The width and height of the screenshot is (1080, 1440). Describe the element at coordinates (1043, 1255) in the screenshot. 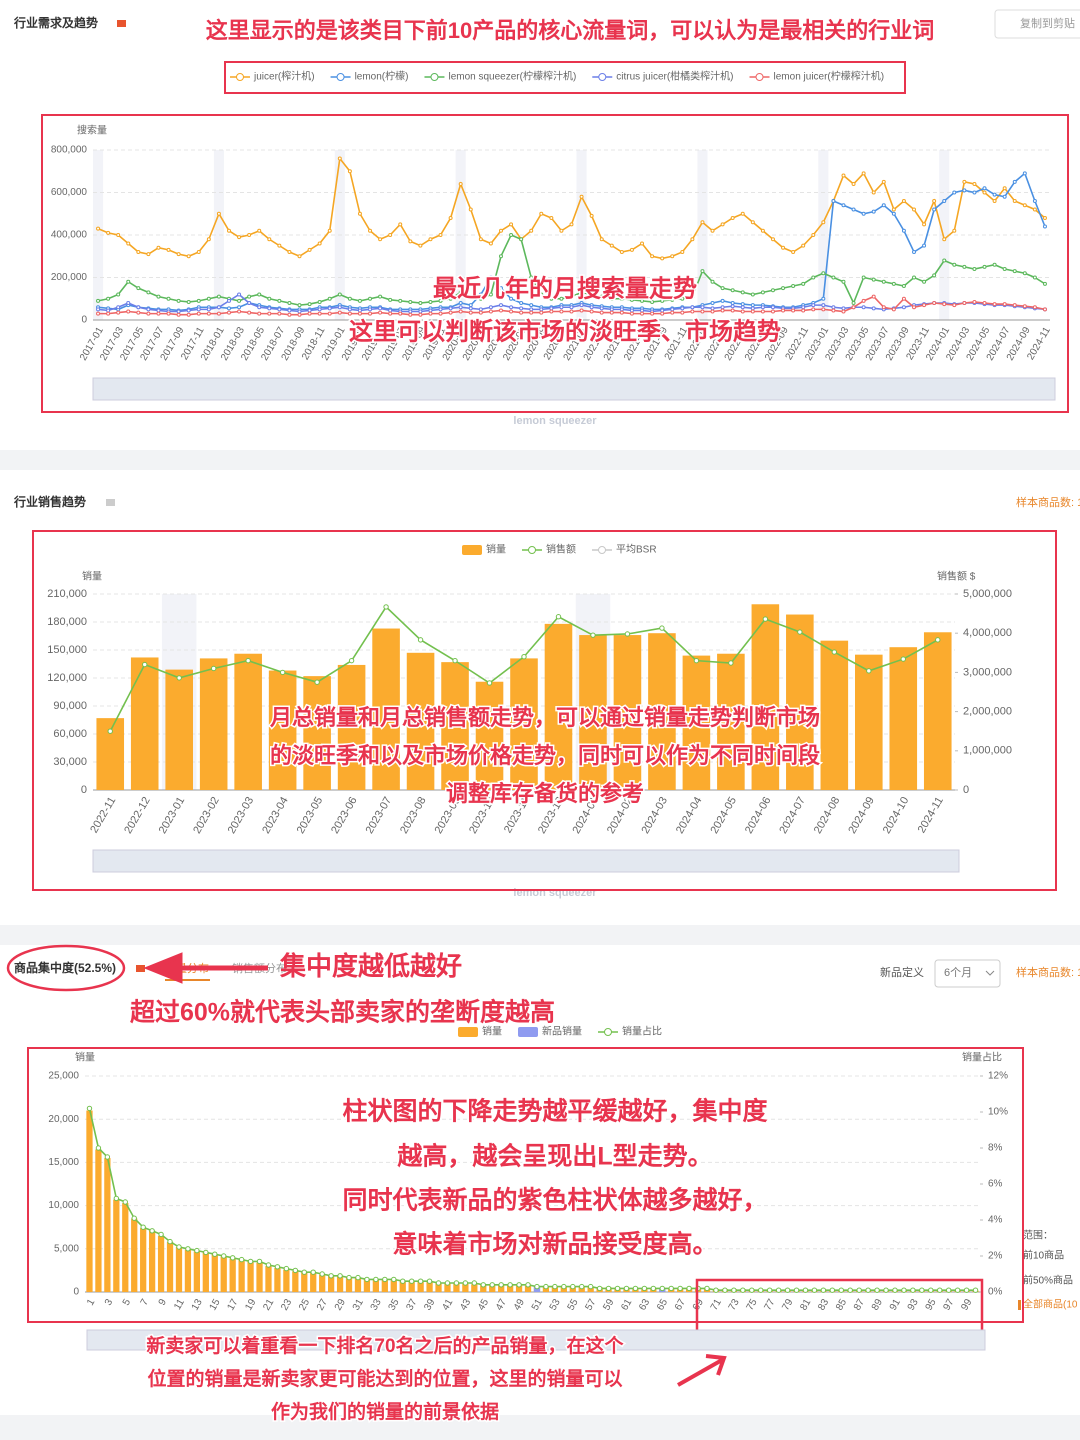

I see `range-option: 前10商品` at that location.